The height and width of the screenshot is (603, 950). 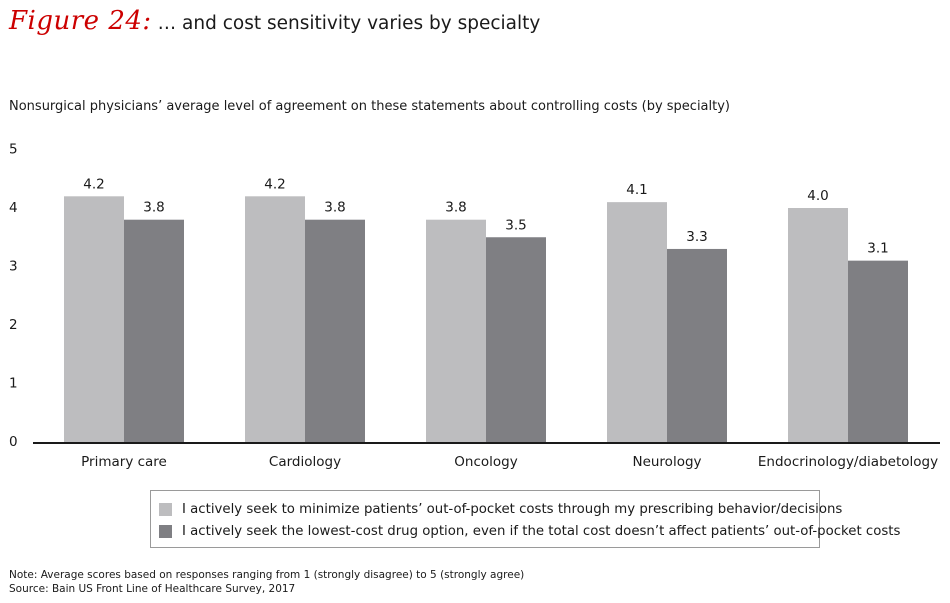 What do you see at coordinates (13, 325) in the screenshot?
I see `y-tick-label: 2` at bounding box center [13, 325].